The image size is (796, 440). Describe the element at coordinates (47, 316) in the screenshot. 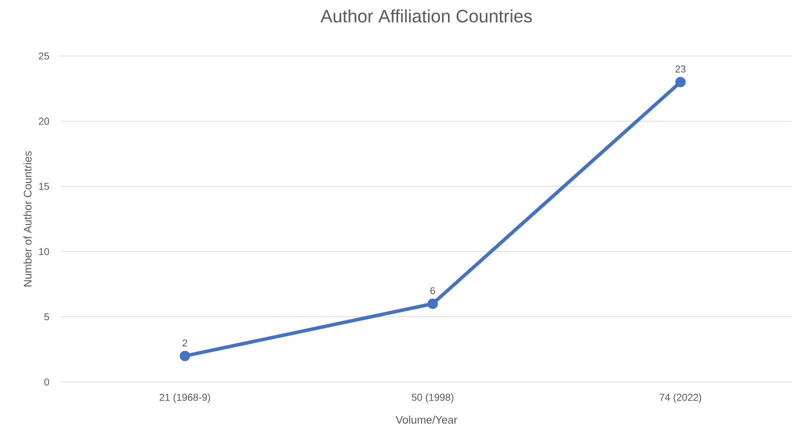

I see `y-tick-label: 5` at that location.